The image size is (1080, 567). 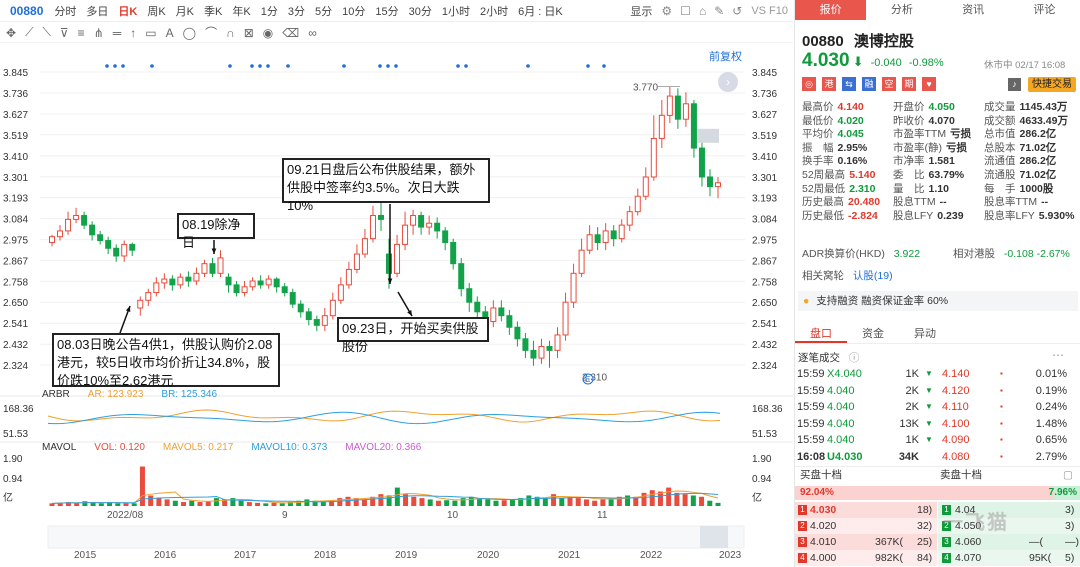 What do you see at coordinates (15, 345) in the screenshot?
I see `y-tick-label-left: 2.432` at bounding box center [15, 345].